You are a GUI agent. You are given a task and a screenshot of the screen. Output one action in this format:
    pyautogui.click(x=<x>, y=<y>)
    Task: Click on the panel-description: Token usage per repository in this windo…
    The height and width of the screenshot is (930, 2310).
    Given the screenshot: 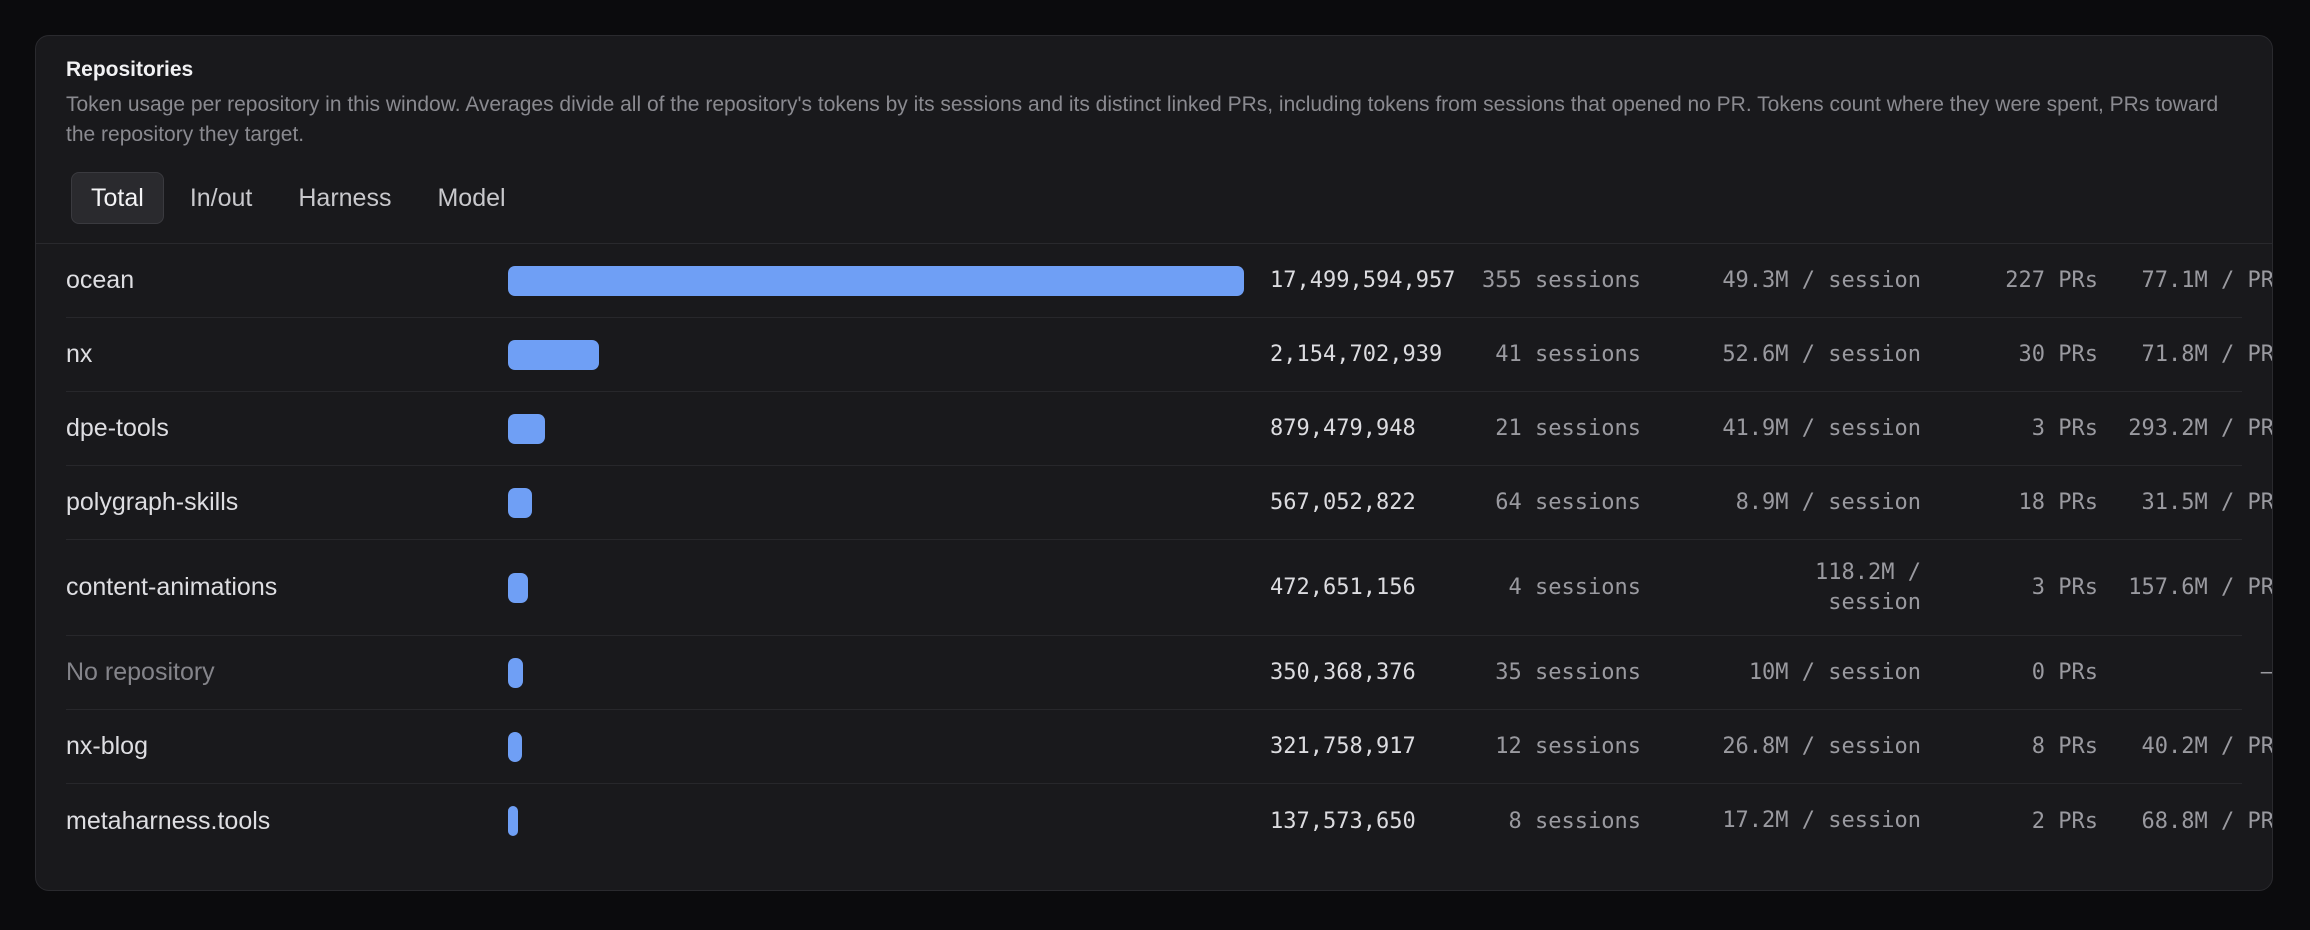 What is the action you would take?
    pyautogui.click(x=1142, y=119)
    